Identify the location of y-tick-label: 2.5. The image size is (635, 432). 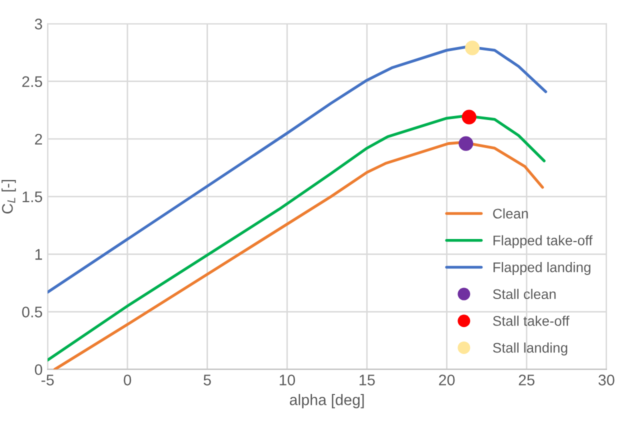
(32, 82).